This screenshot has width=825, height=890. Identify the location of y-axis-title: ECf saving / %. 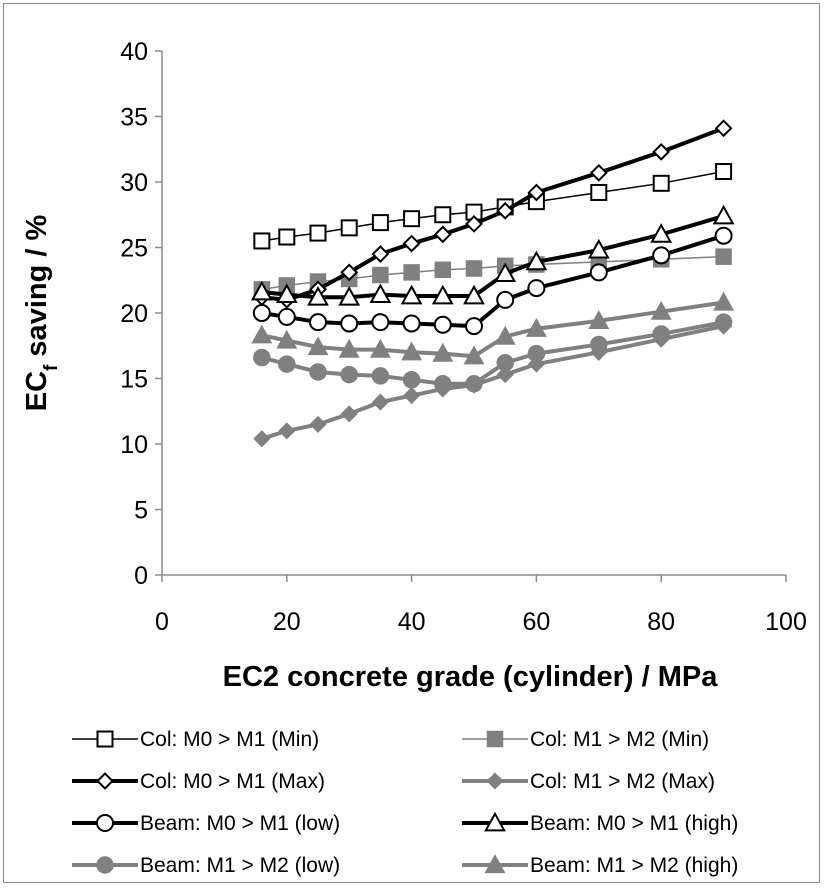
(41, 313).